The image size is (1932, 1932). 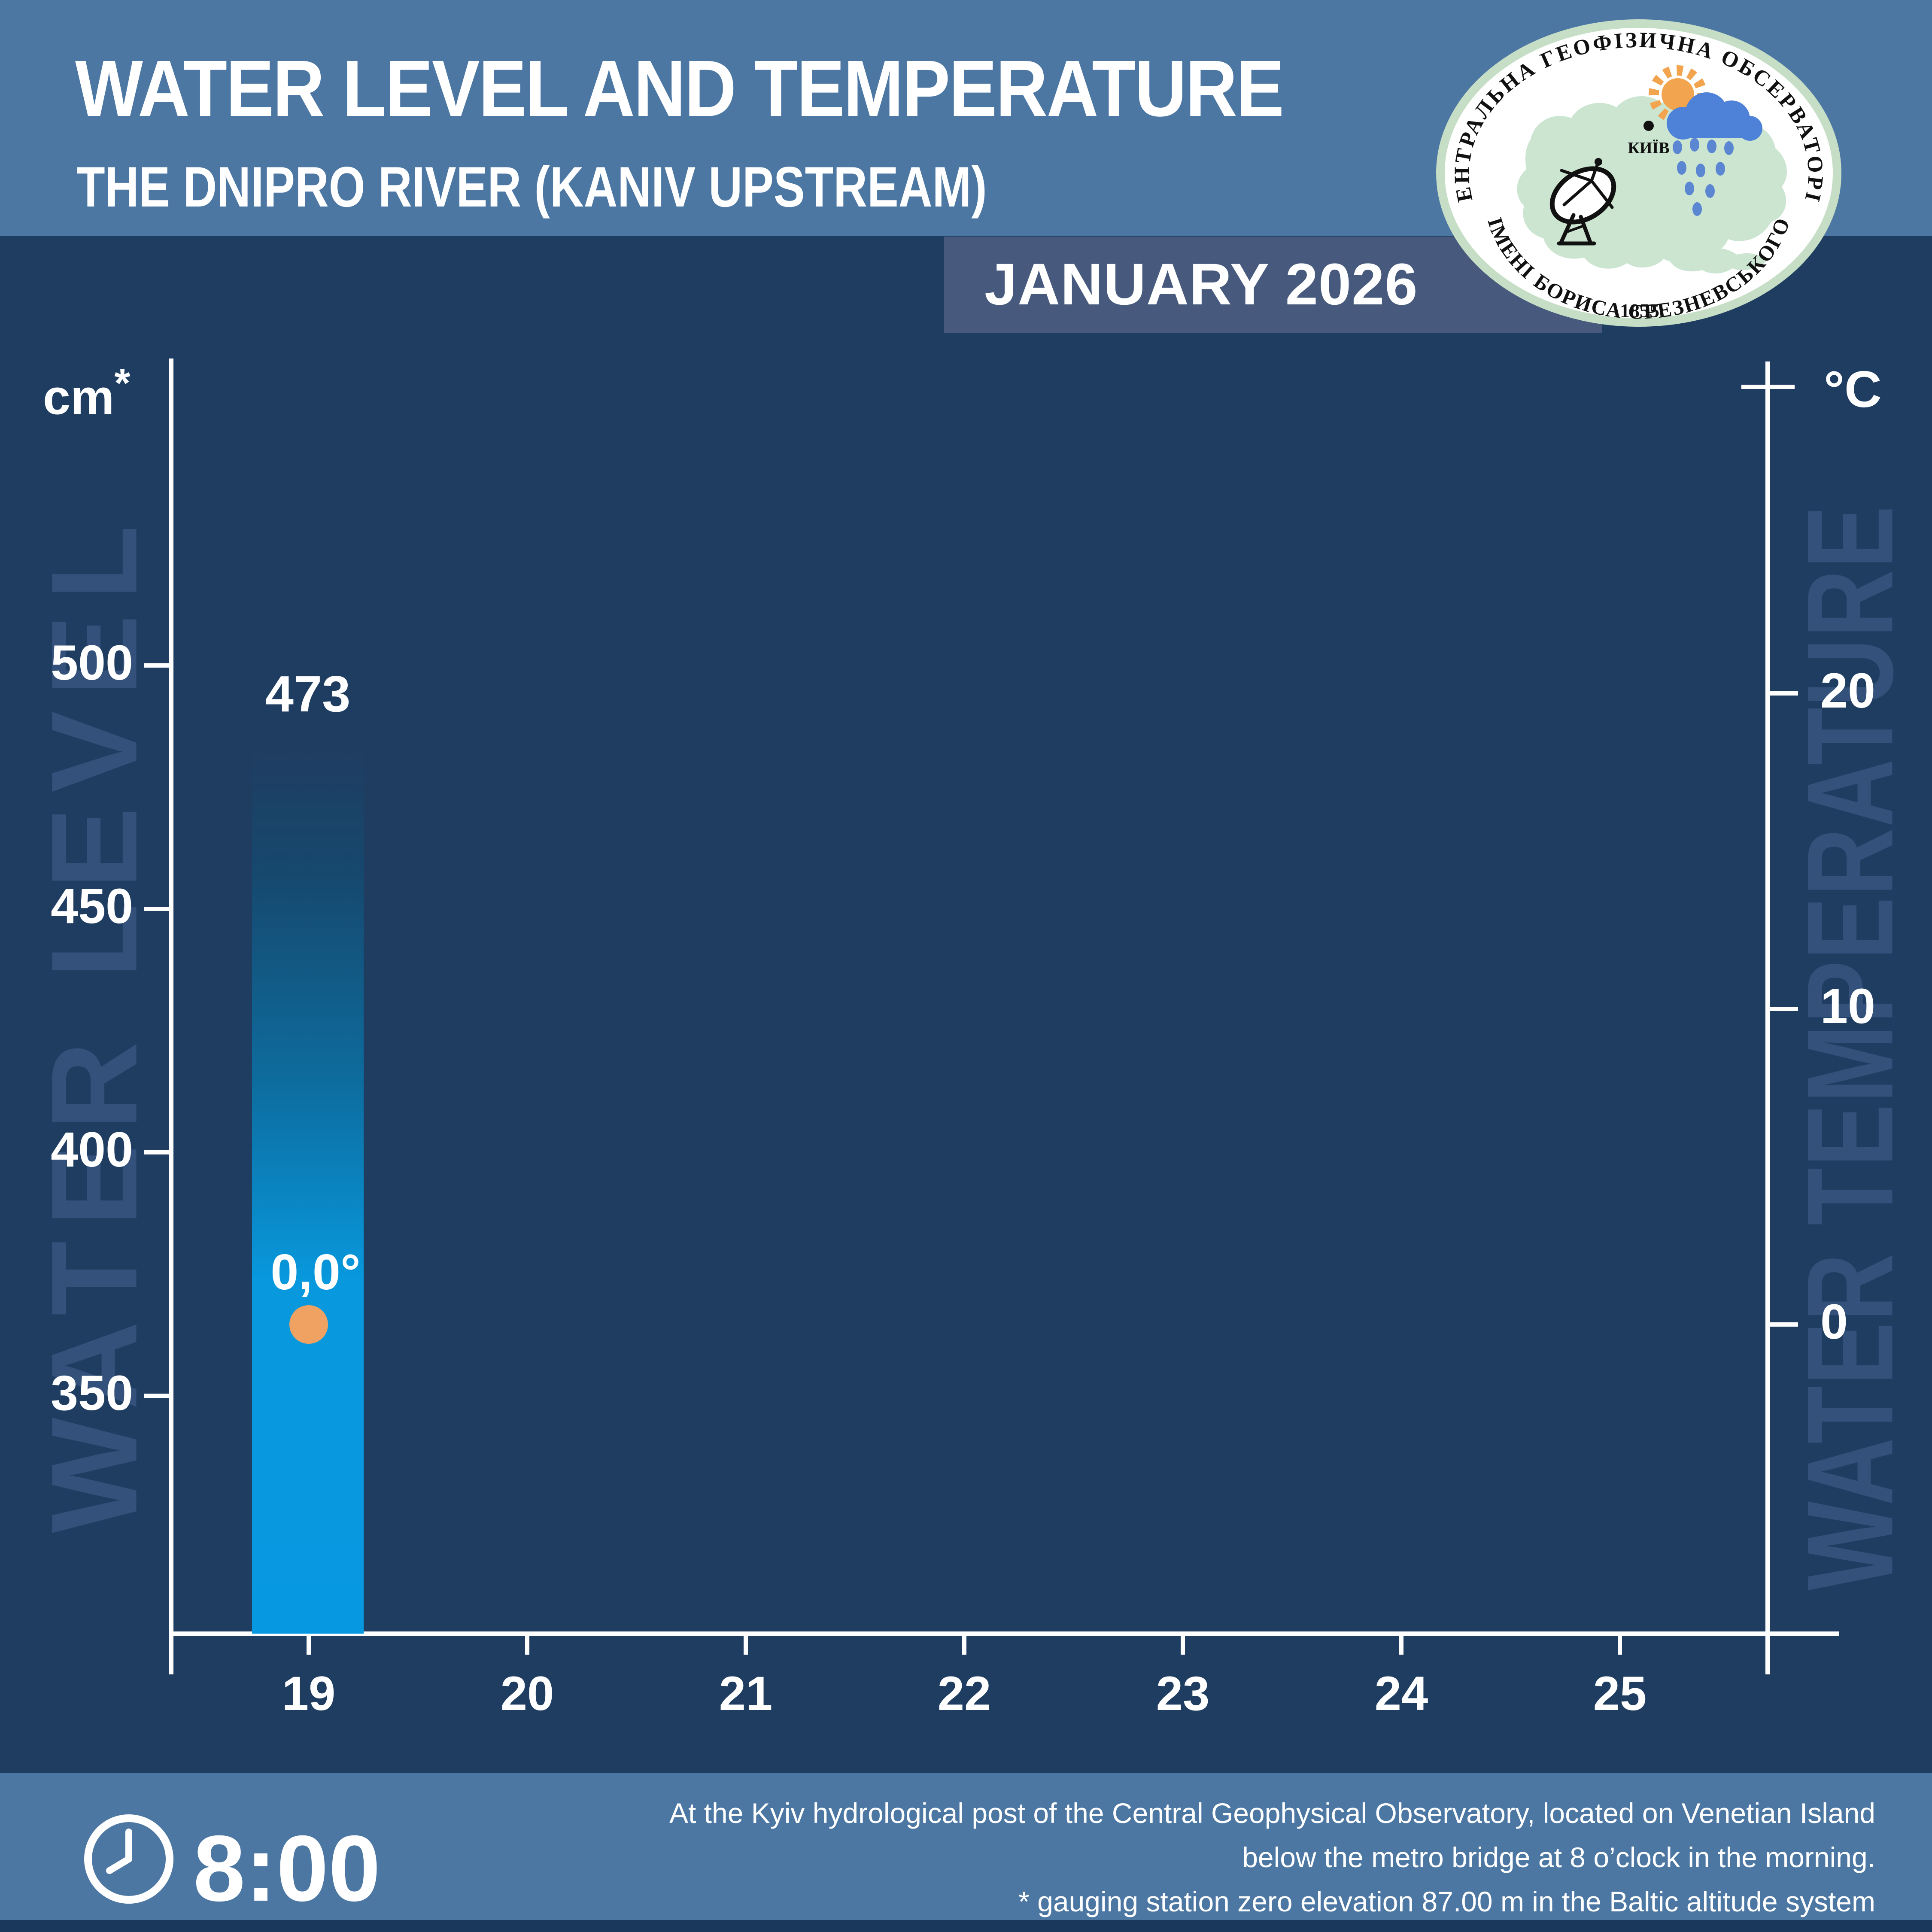 What do you see at coordinates (1715, 259) in the screenshot?
I see `crimea-shape` at bounding box center [1715, 259].